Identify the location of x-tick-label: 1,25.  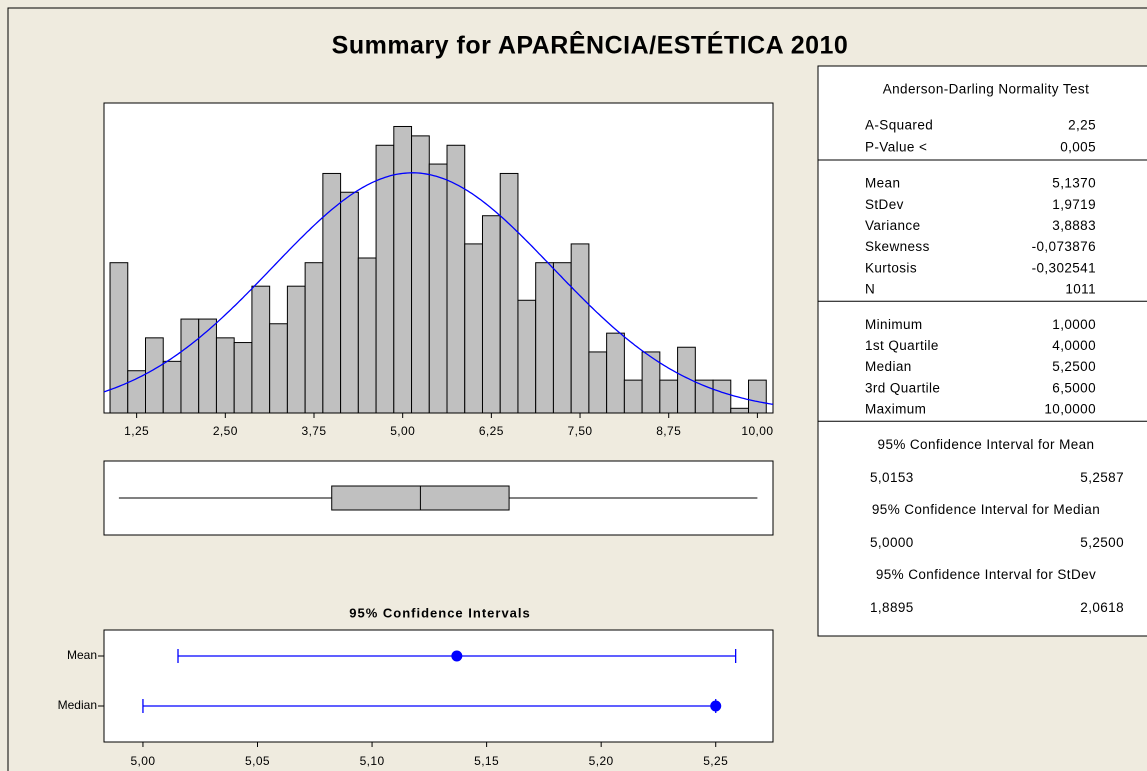
(136, 431).